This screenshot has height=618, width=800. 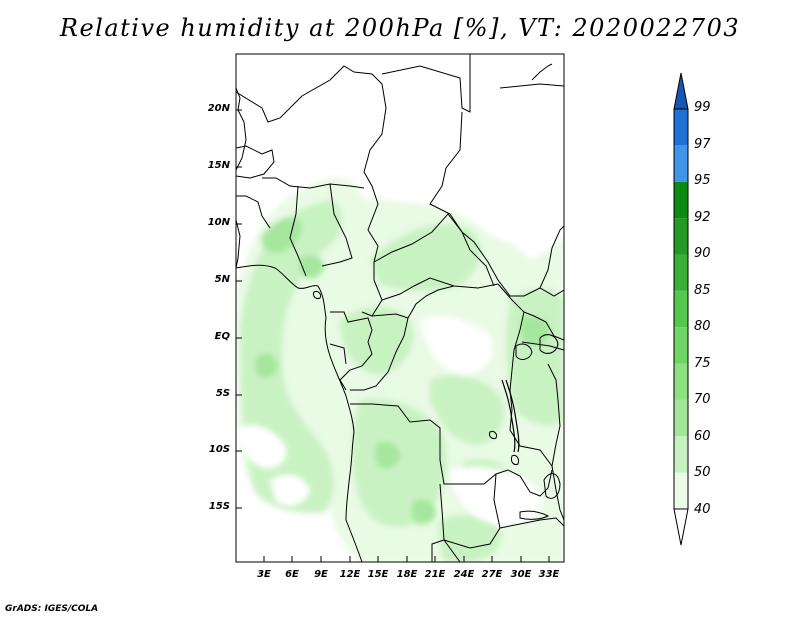 I want to click on lat-label: EQ, so click(x=222, y=336).